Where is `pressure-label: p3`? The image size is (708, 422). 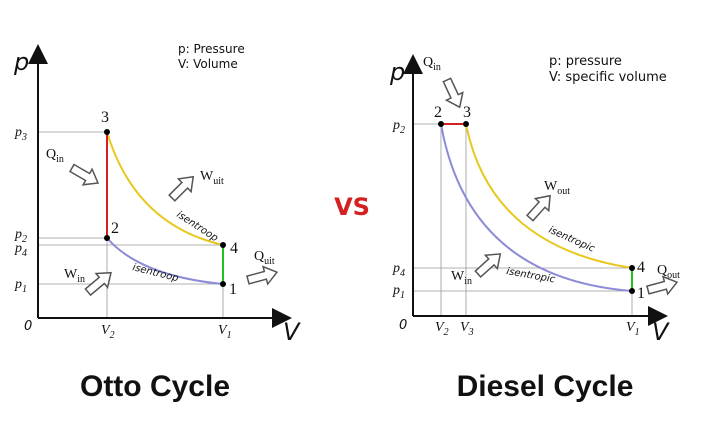 pressure-label: p3 is located at coordinates (20, 134).